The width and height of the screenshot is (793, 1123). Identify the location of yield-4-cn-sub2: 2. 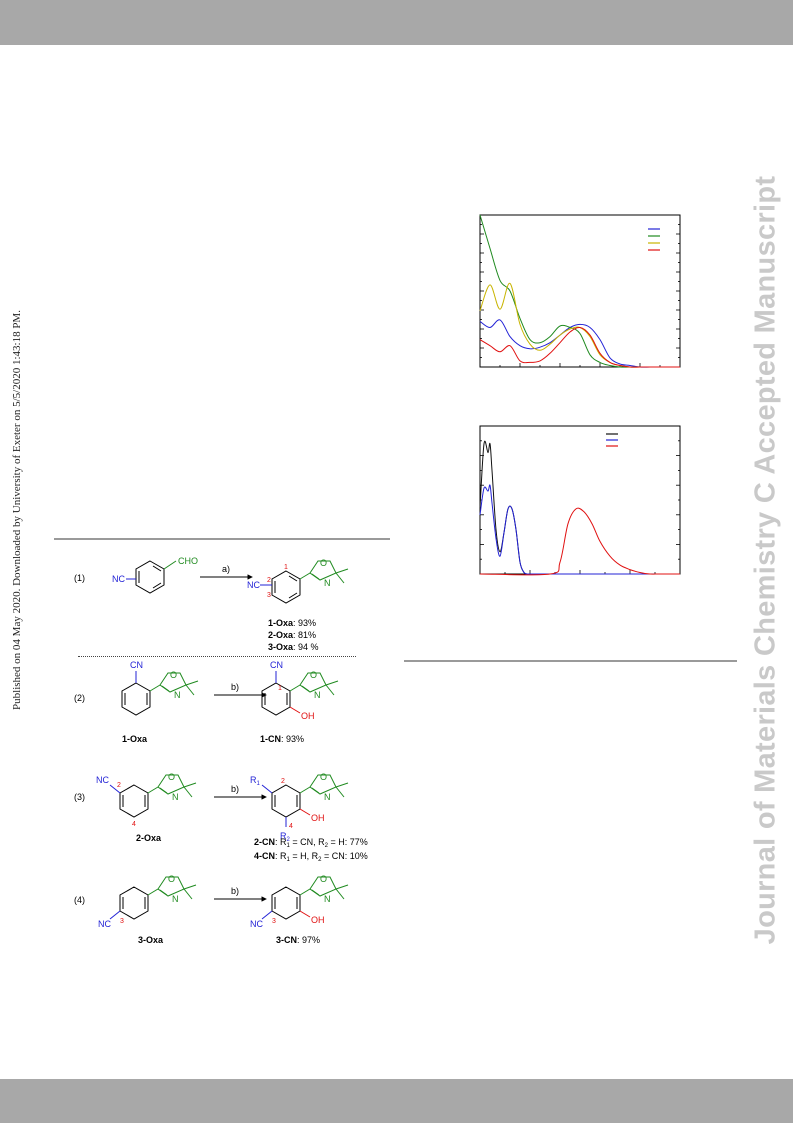
(320, 860).